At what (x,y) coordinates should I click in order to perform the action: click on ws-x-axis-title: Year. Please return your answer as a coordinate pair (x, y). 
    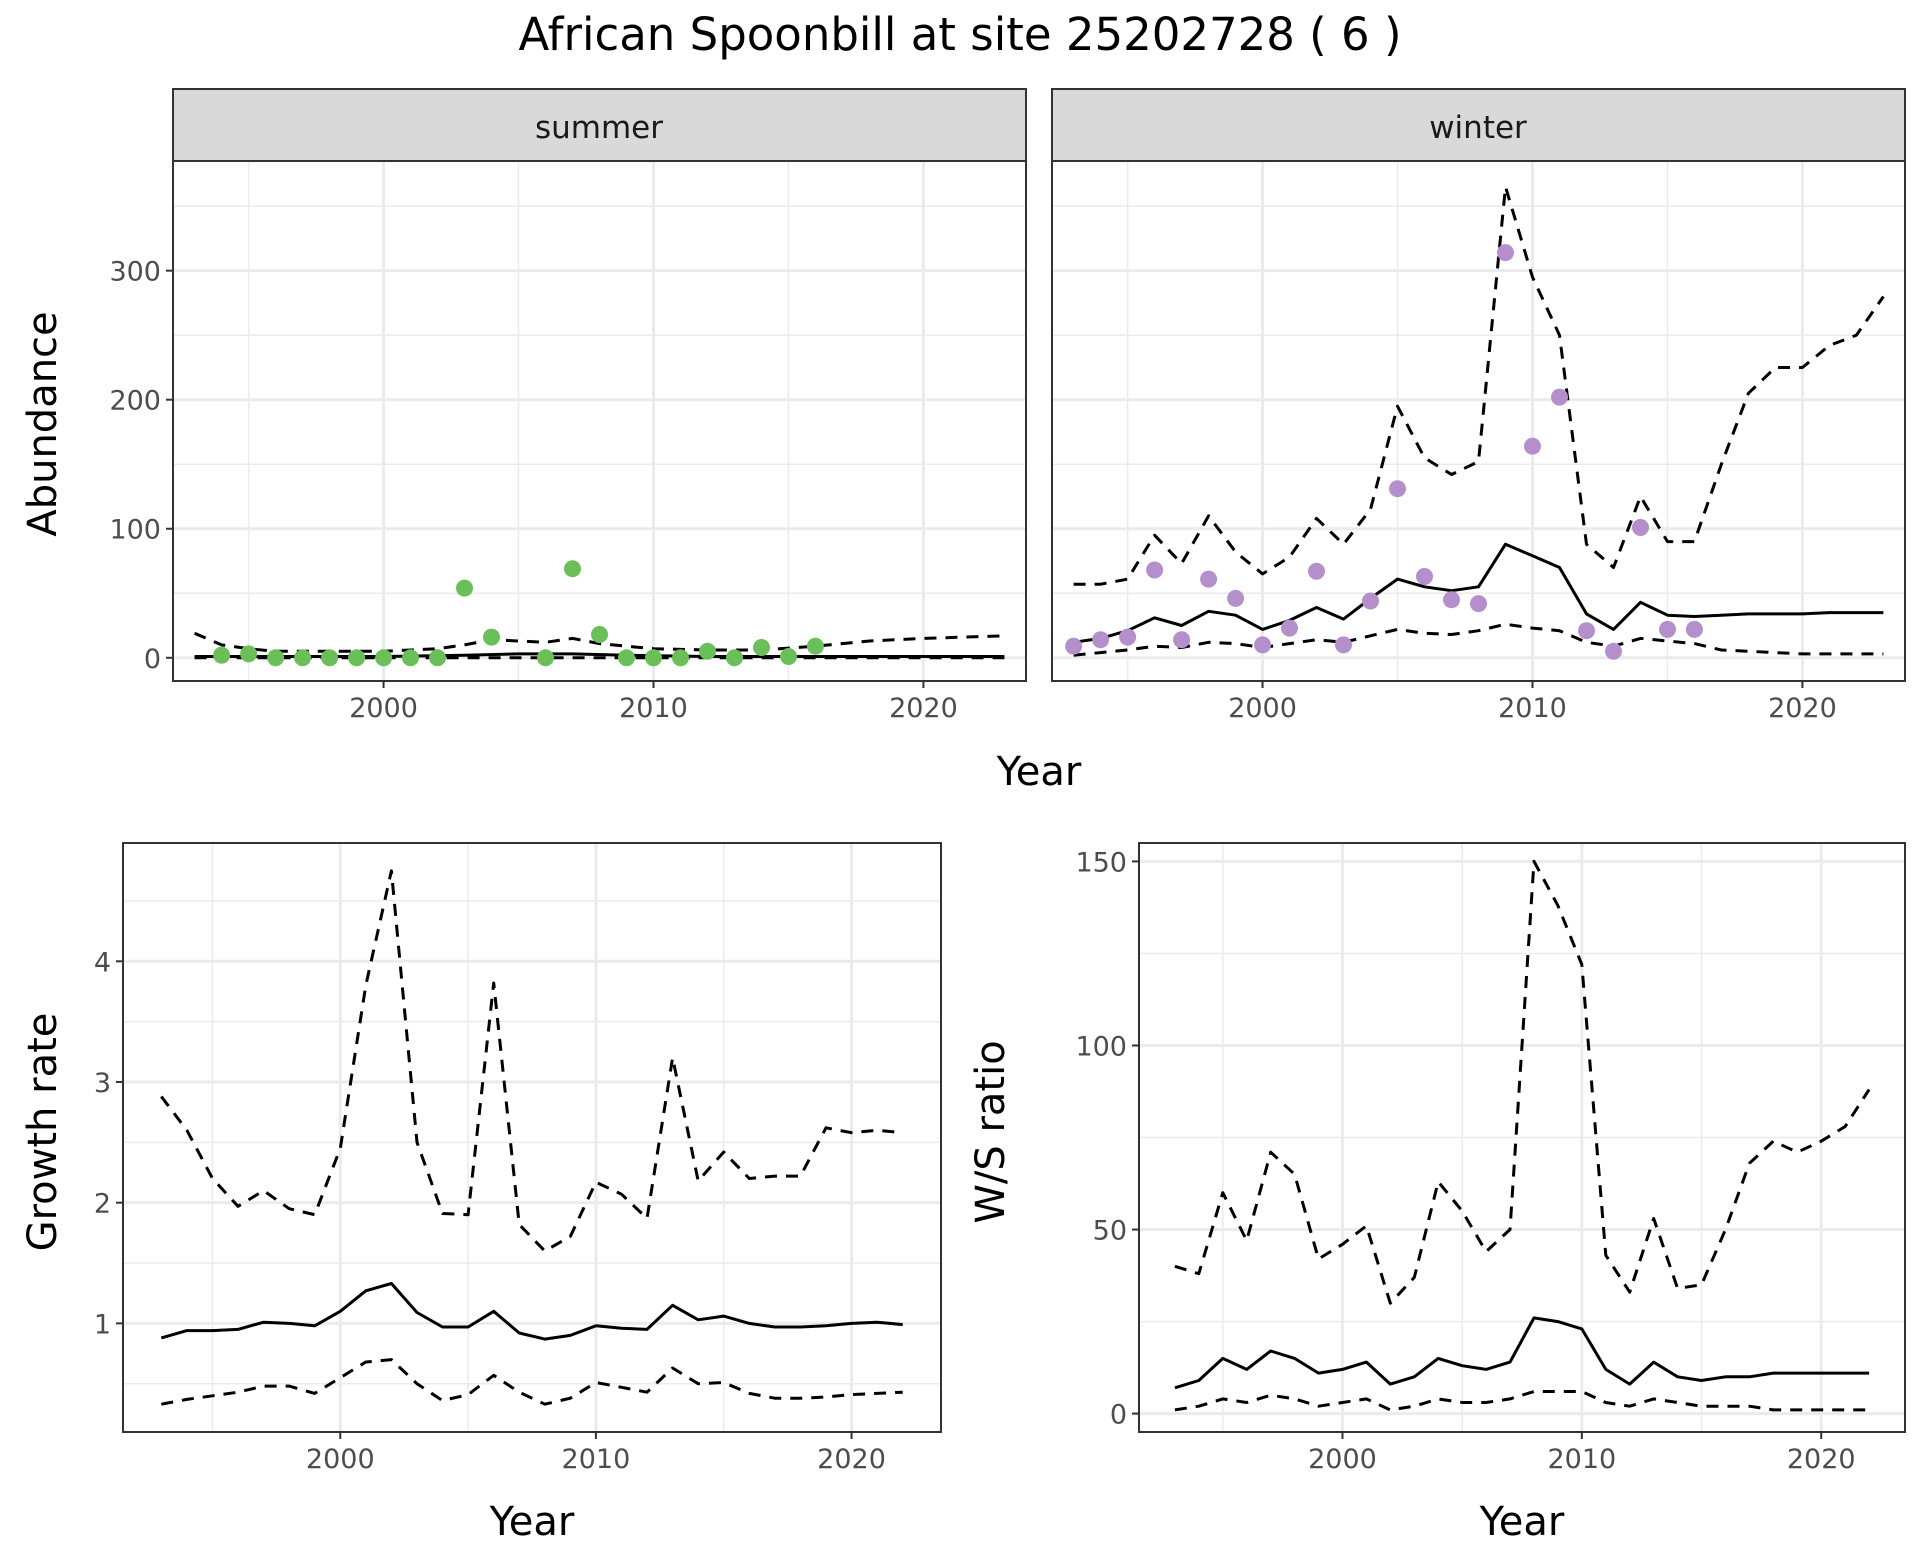
    Looking at the image, I should click on (1522, 1522).